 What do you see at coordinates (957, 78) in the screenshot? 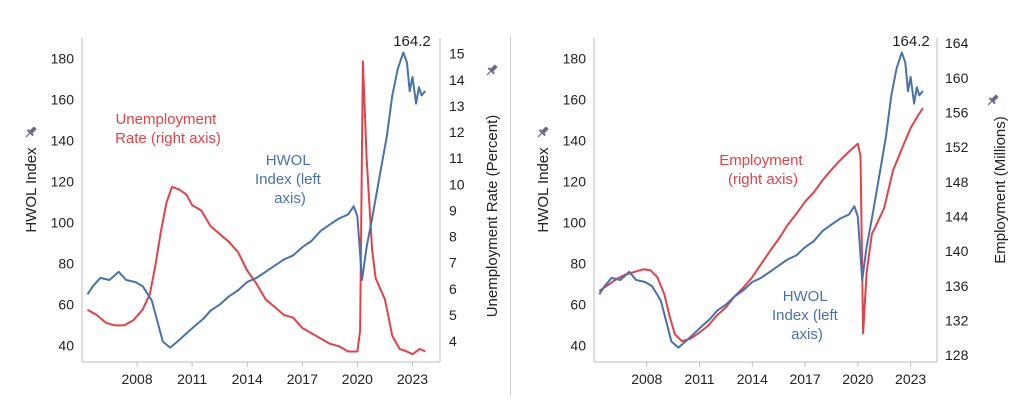
I see `right-tick-label: 160` at bounding box center [957, 78].